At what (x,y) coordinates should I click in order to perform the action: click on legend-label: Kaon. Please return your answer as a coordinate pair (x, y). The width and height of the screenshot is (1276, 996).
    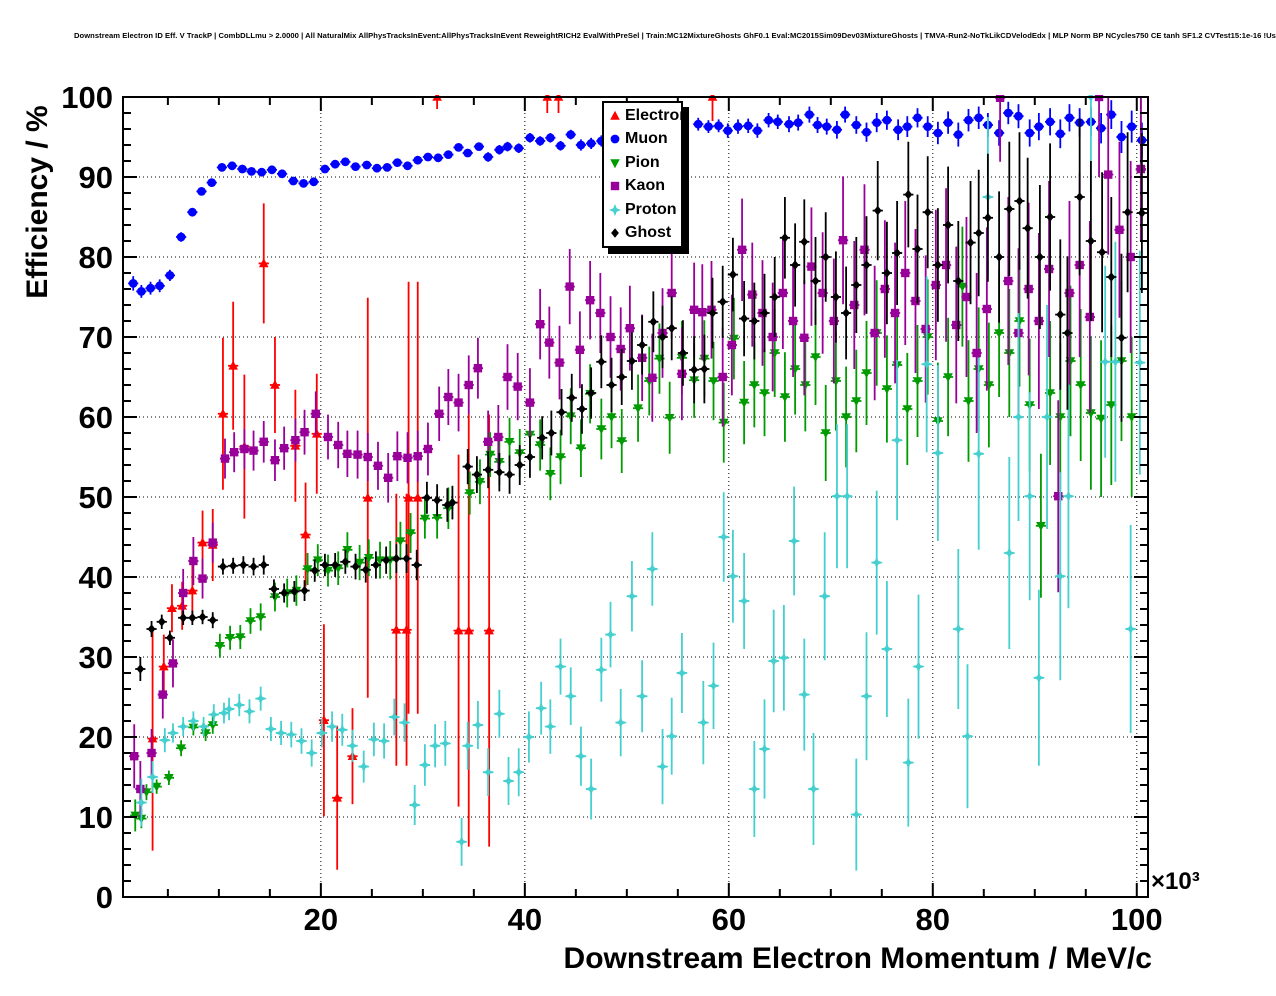
    Looking at the image, I should click on (645, 186).